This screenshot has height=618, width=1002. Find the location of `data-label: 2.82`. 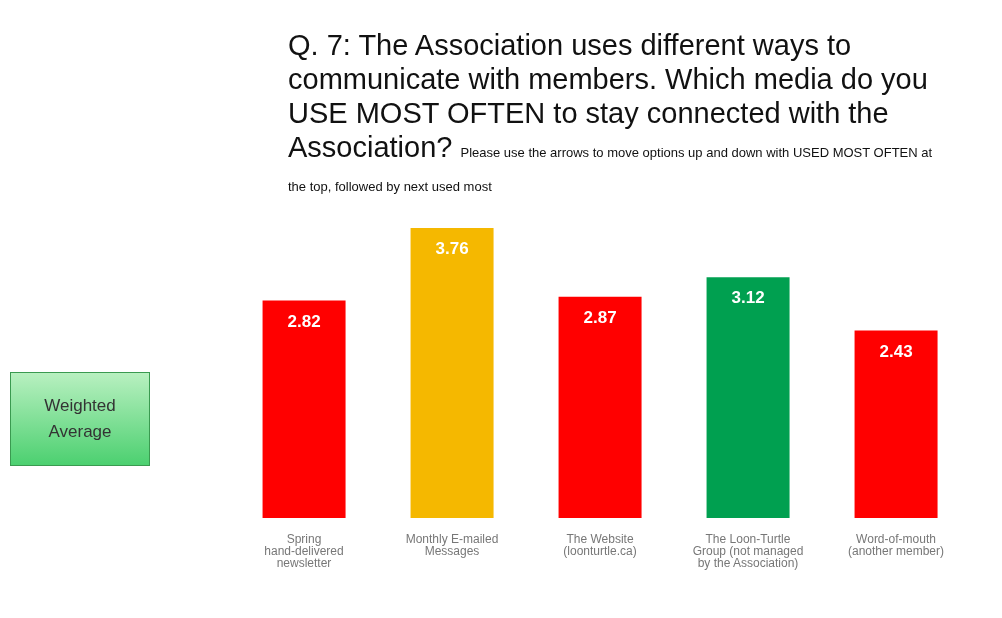

data-label: 2.82 is located at coordinates (304, 321).